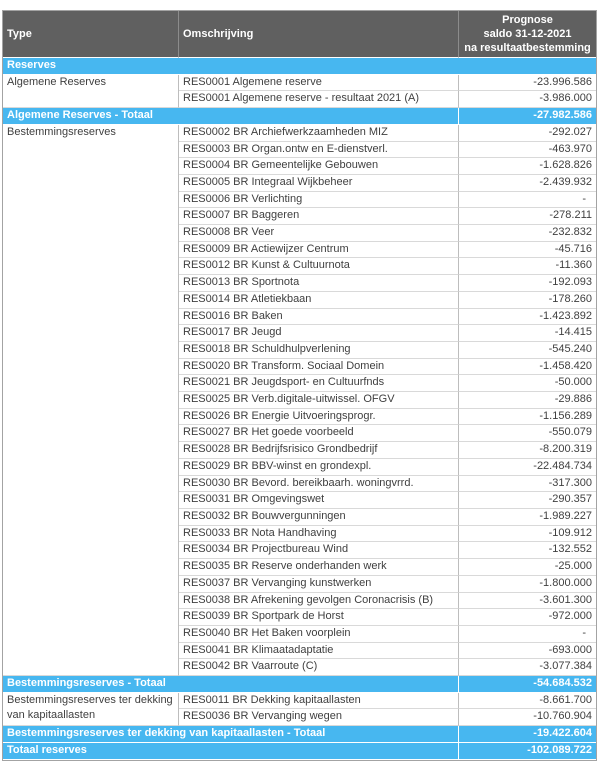 The height and width of the screenshot is (763, 600). Describe the element at coordinates (299, 517) in the screenshot. I see `table-row: RES0032 BR Bouwvergunningen -1.989.227` at that location.